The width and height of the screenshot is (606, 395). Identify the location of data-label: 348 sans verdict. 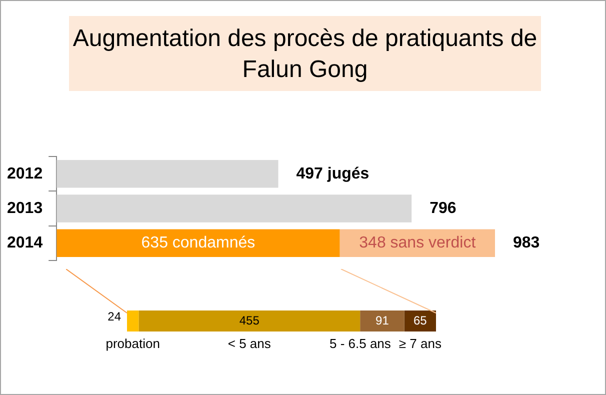
(417, 243).